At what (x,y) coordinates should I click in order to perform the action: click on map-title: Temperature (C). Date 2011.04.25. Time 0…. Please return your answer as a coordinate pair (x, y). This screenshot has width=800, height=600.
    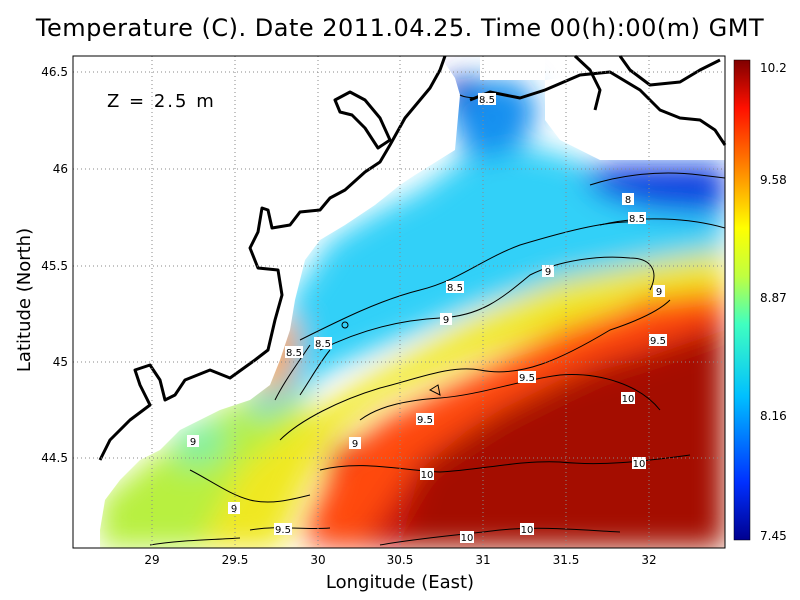
    Looking at the image, I should click on (400, 28).